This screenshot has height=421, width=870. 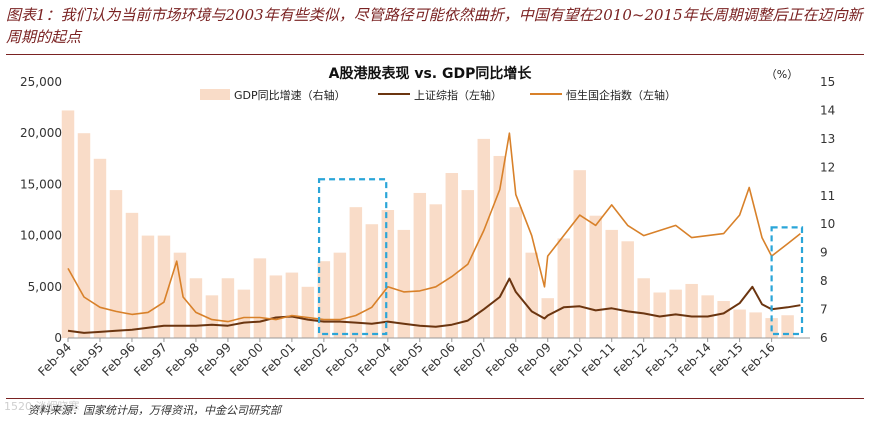 What do you see at coordinates (41, 236) in the screenshot?
I see `left-tick-label: 10,000` at bounding box center [41, 236].